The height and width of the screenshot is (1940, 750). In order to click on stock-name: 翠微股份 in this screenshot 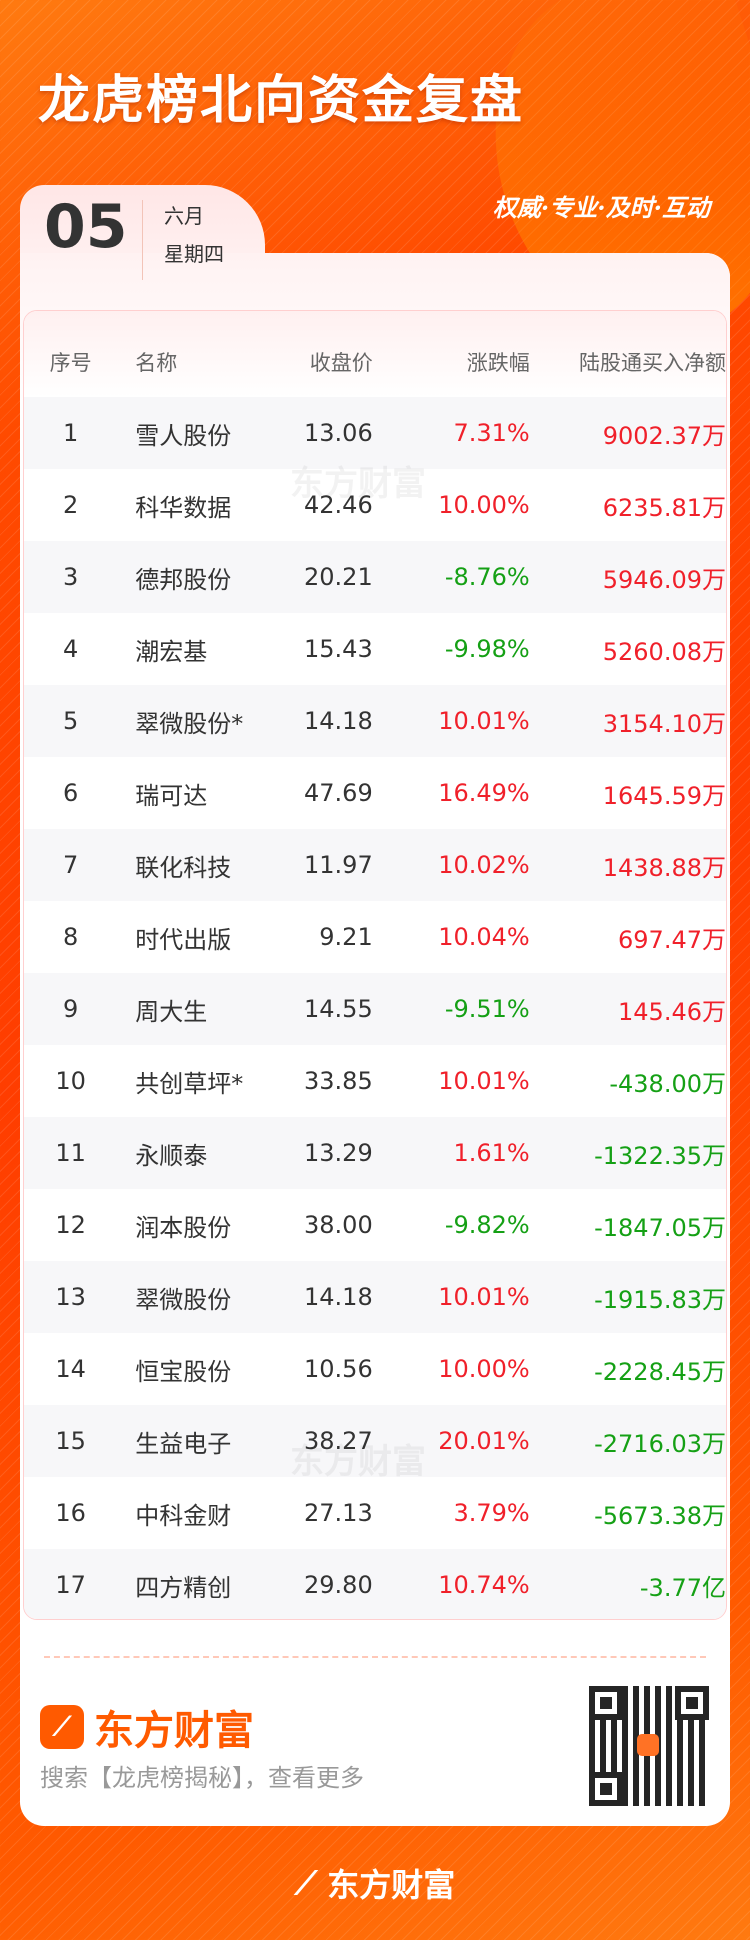, I will do `click(183, 1299)`.